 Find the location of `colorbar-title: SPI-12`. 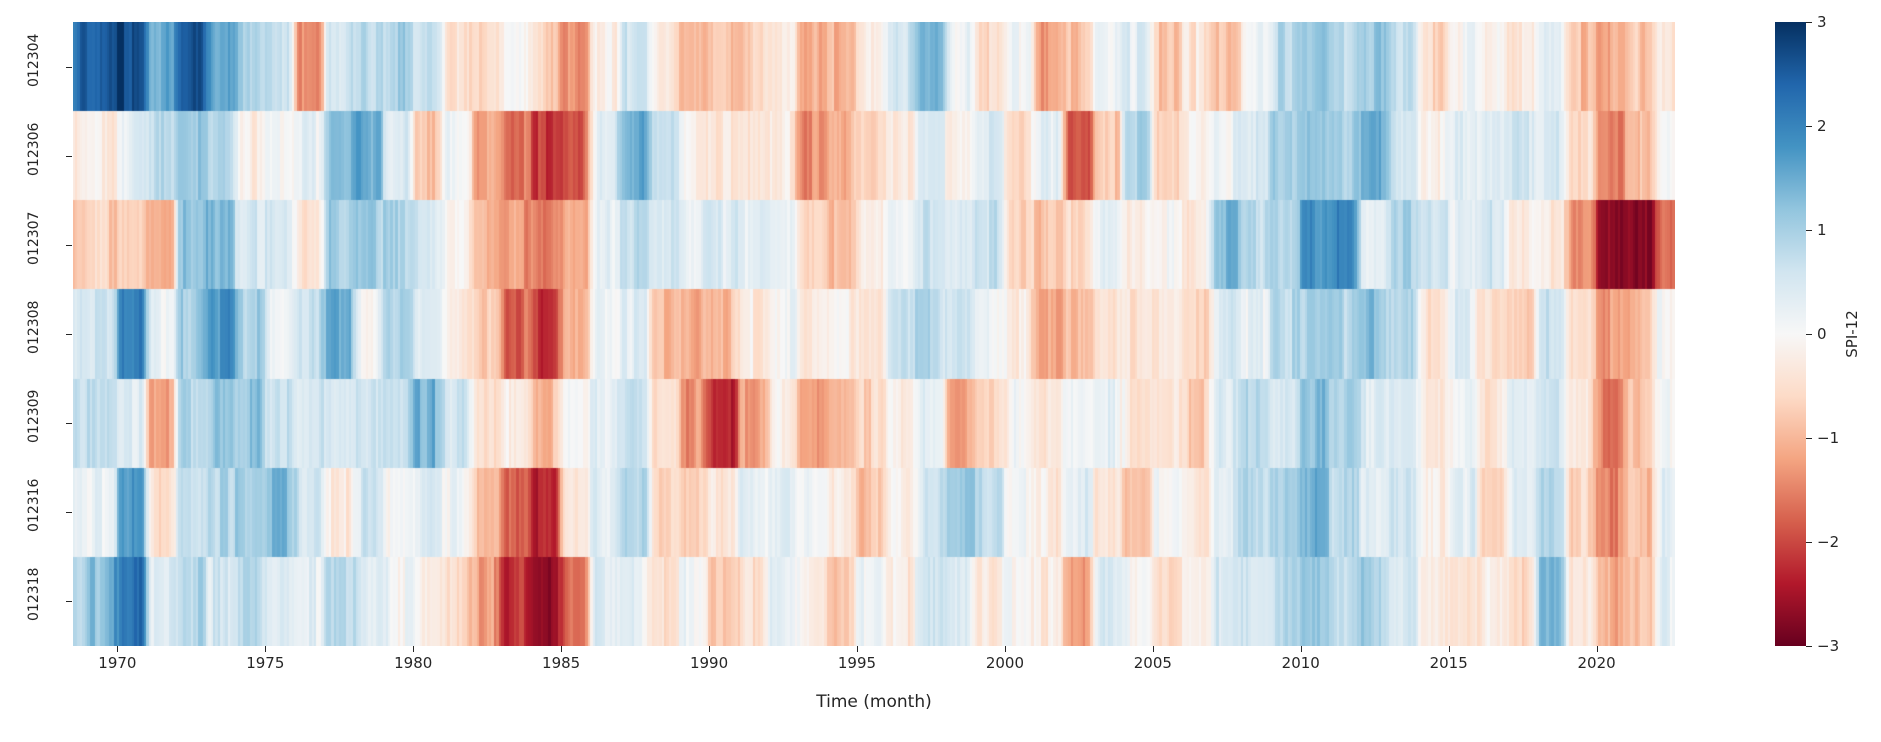

colorbar-title: SPI-12 is located at coordinates (1852, 334).